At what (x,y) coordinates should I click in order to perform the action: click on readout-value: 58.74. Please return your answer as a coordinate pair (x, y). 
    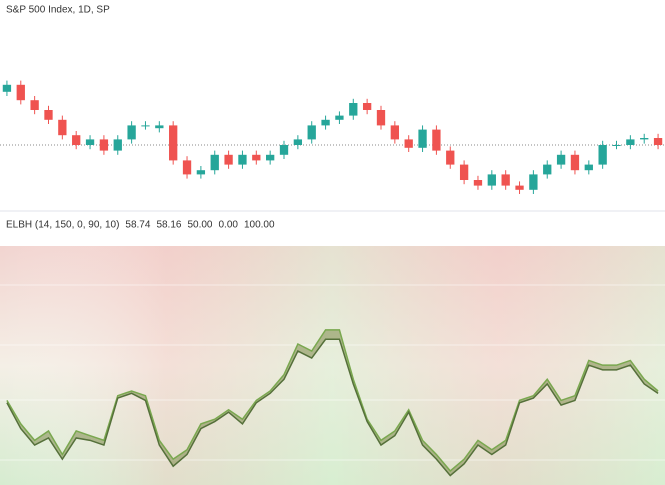
    Looking at the image, I should click on (137, 225).